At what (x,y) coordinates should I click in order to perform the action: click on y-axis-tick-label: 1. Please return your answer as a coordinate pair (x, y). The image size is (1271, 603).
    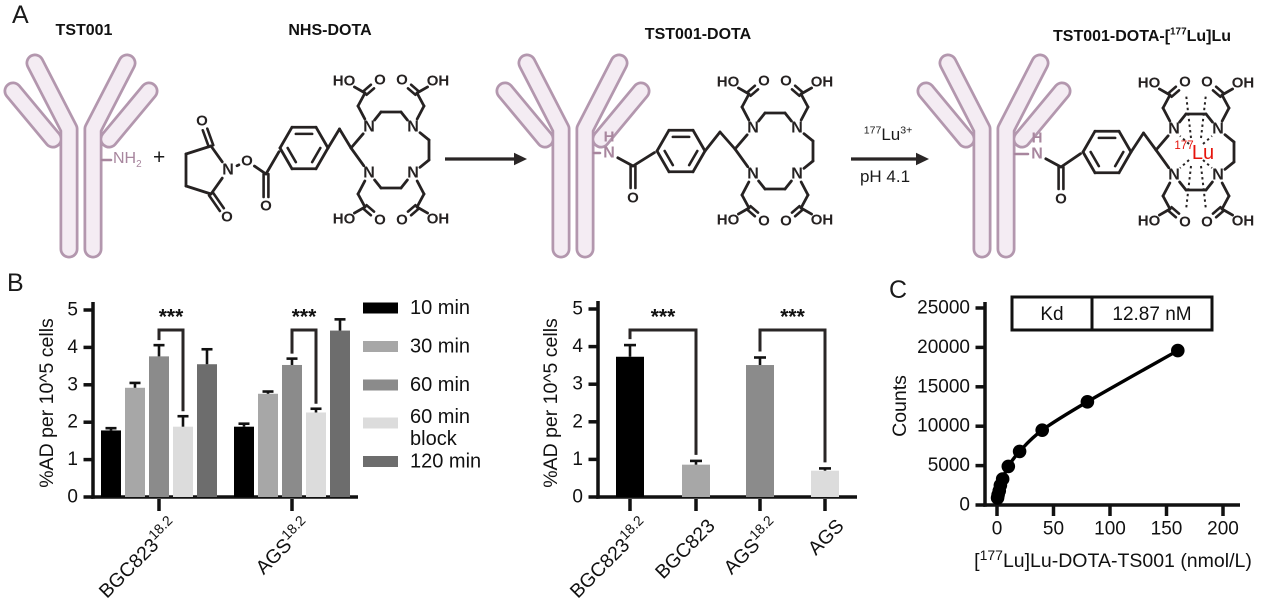
    Looking at the image, I should click on (577, 459).